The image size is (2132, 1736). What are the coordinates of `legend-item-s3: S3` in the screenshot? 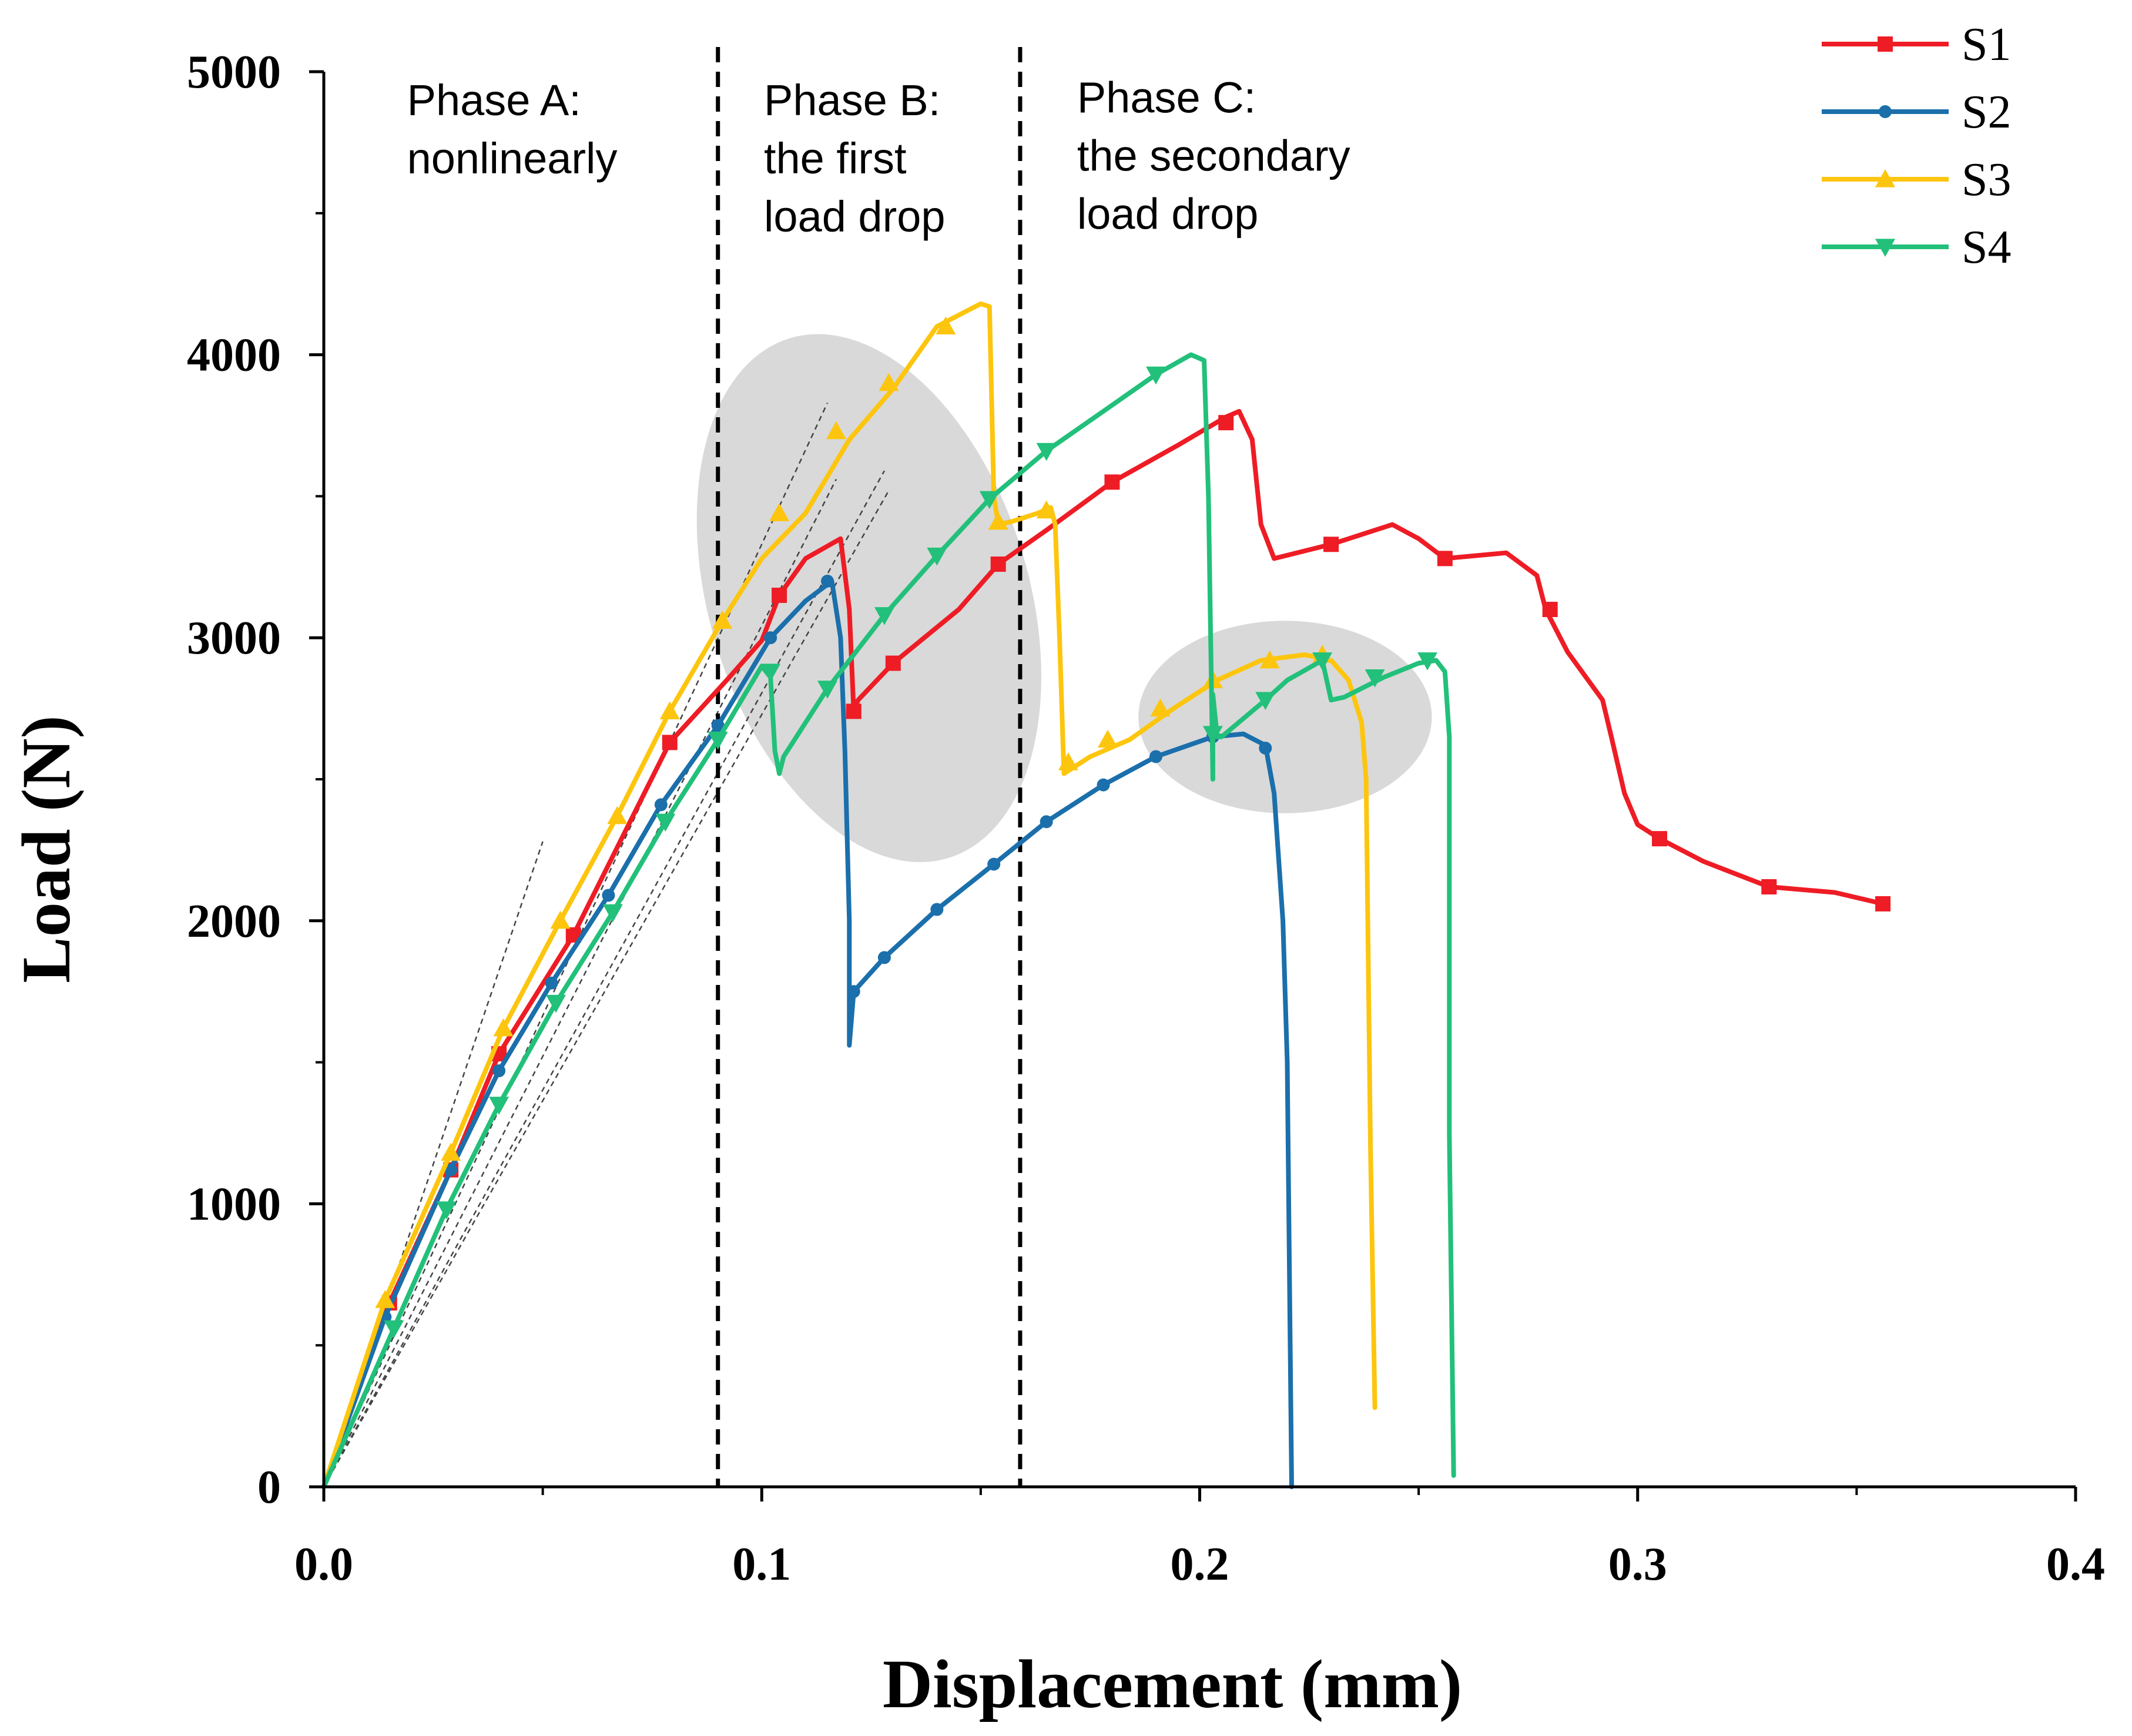 It's located at (1917, 180).